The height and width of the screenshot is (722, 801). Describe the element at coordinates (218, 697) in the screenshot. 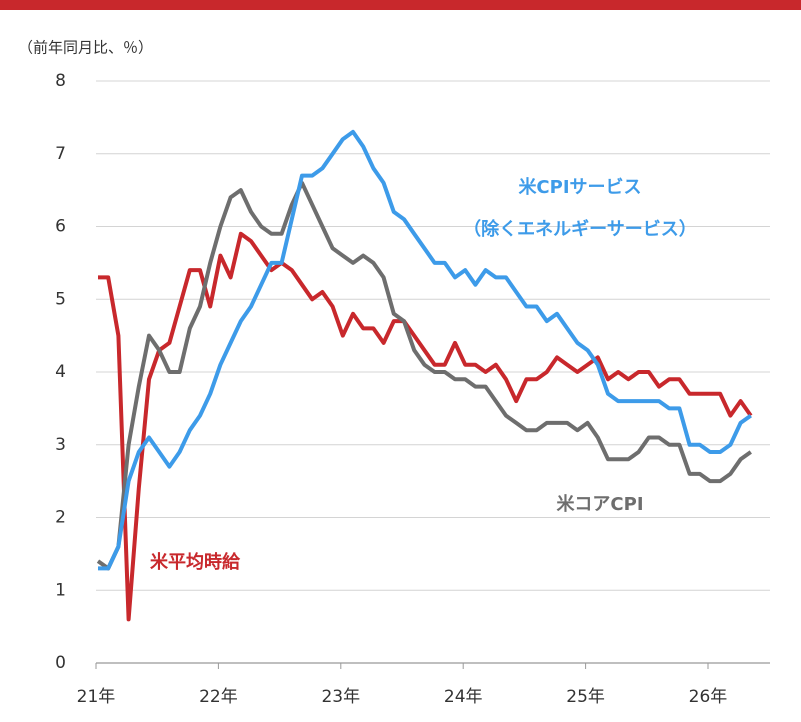

I see `x-tick-label: 22年` at that location.